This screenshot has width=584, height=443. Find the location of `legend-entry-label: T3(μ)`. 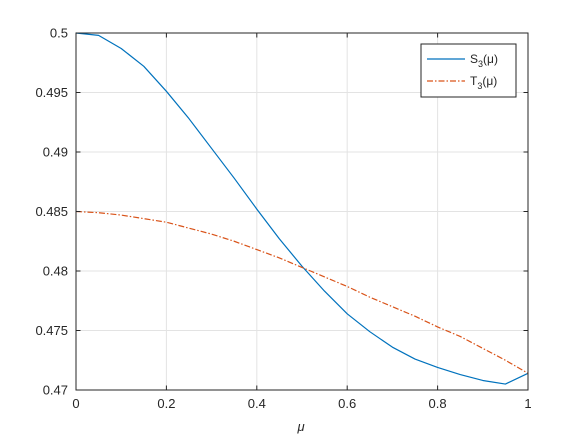

legend-entry-label: T3(μ) is located at coordinates (483, 82).